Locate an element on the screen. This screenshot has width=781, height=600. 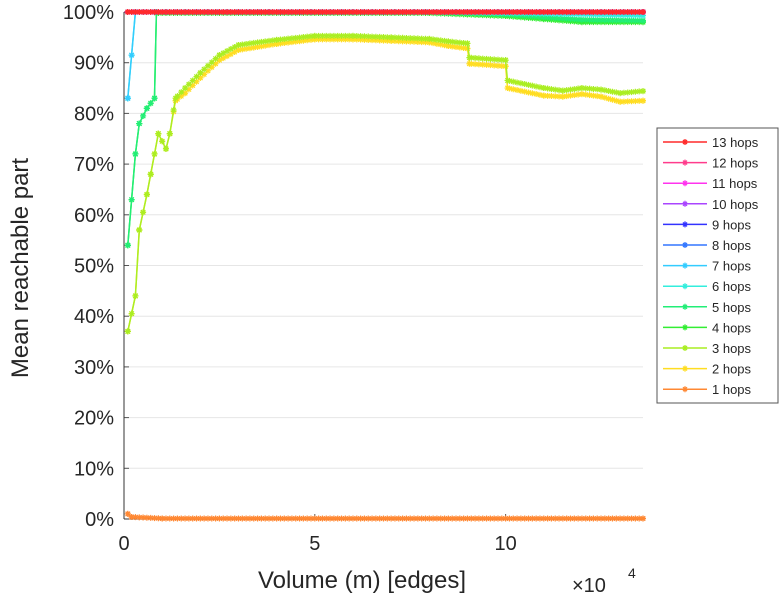
series-13-hops is located at coordinates (385, 12).